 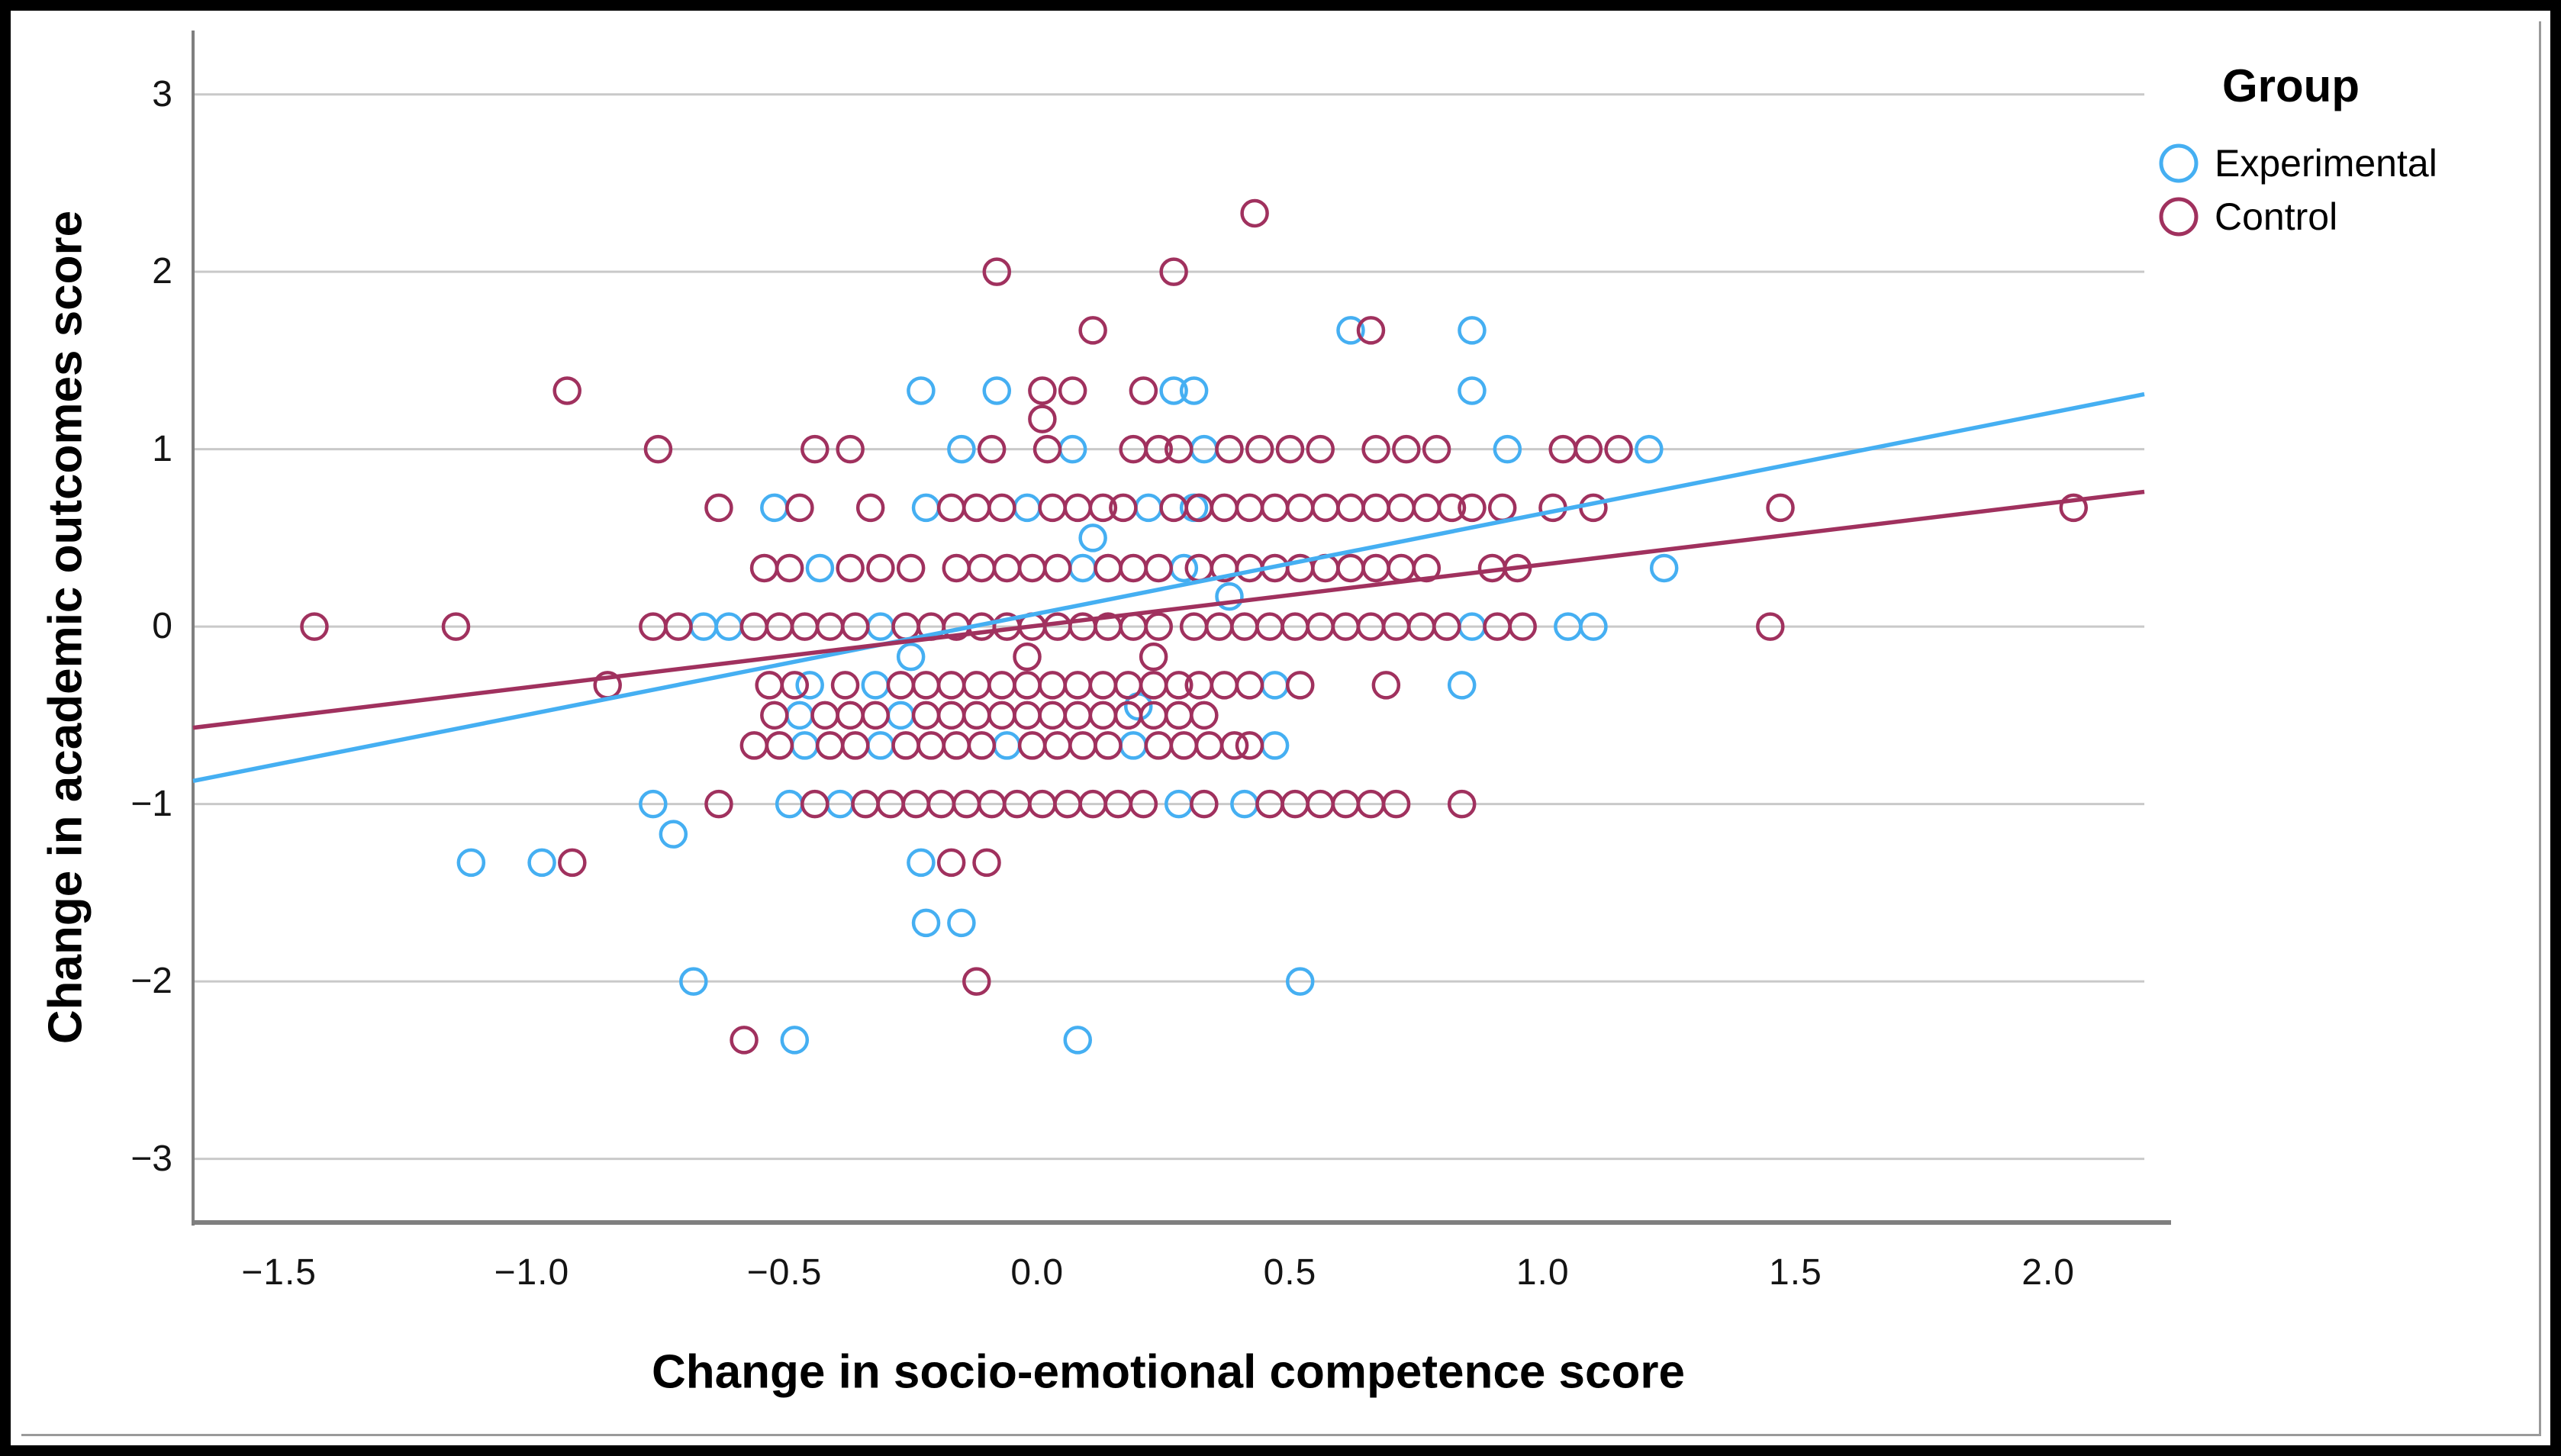 What do you see at coordinates (1795, 1272) in the screenshot?
I see `x-tick-label-1.5: 1.5` at bounding box center [1795, 1272].